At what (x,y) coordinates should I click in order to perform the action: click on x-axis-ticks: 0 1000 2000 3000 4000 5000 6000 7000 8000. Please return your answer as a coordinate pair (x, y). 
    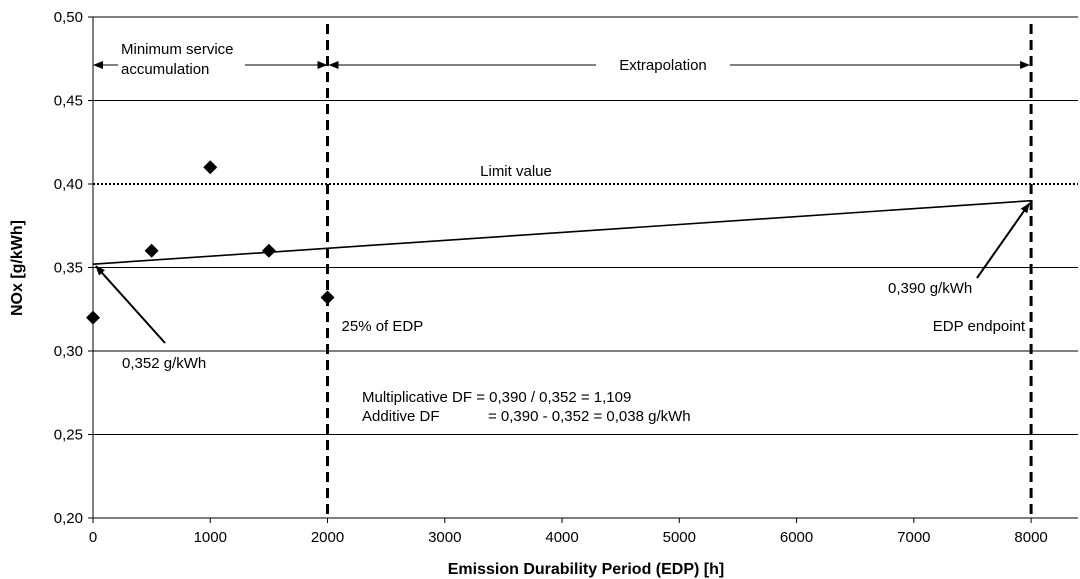
    Looking at the image, I should click on (568, 532).